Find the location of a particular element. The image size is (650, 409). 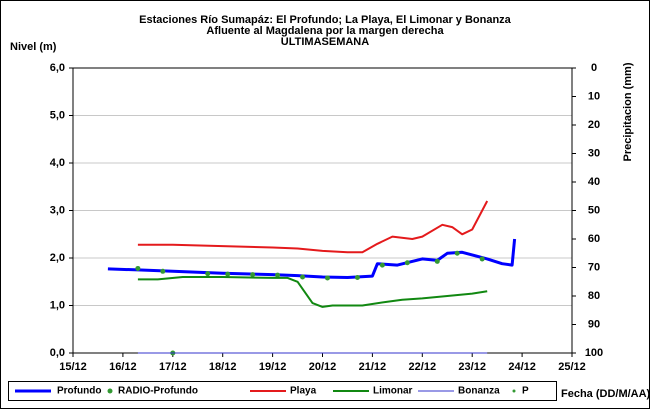

x-tick-label: 24/12 is located at coordinates (522, 367).